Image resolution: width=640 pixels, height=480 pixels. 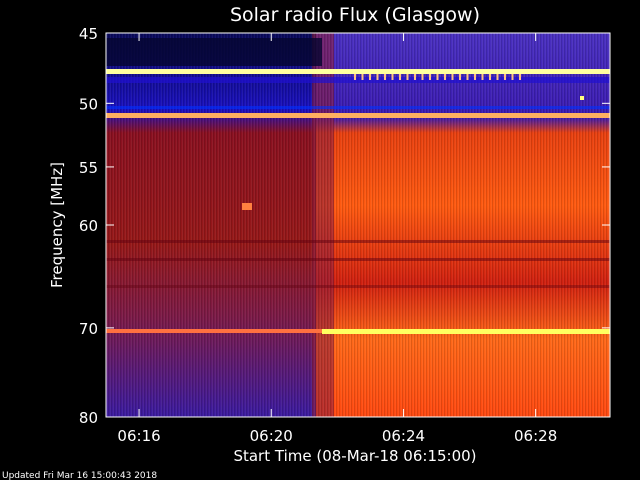 I want to click on dark-band-69mhz, so click(x=358, y=286).